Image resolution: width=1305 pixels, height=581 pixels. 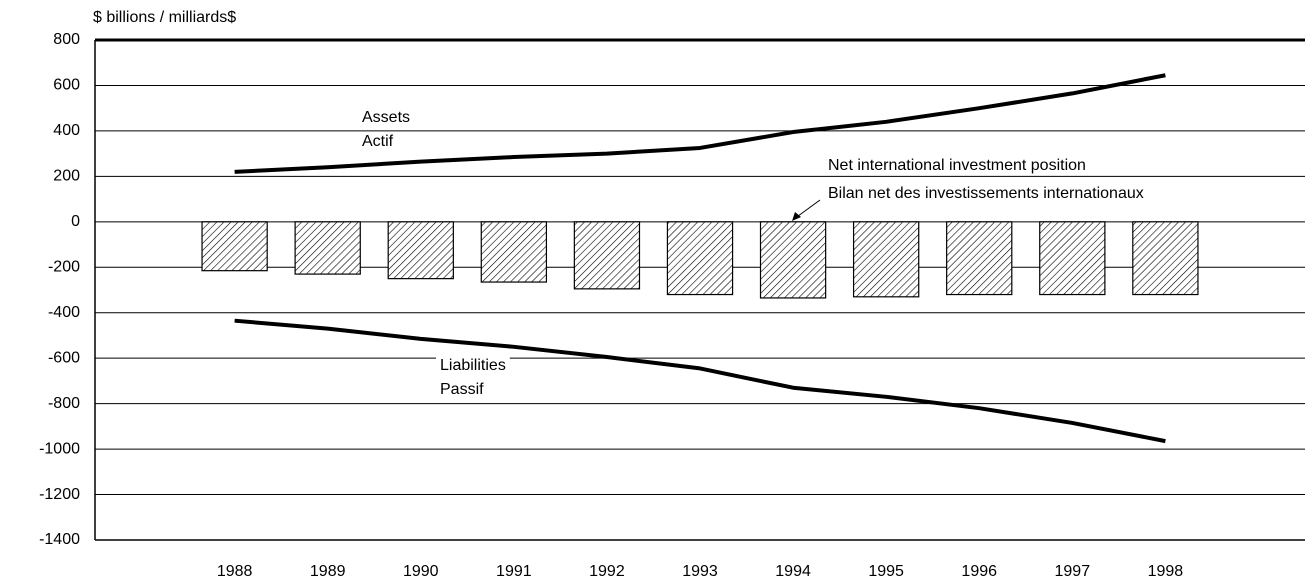 I want to click on x-tick-label: 1998, so click(x=1166, y=571).